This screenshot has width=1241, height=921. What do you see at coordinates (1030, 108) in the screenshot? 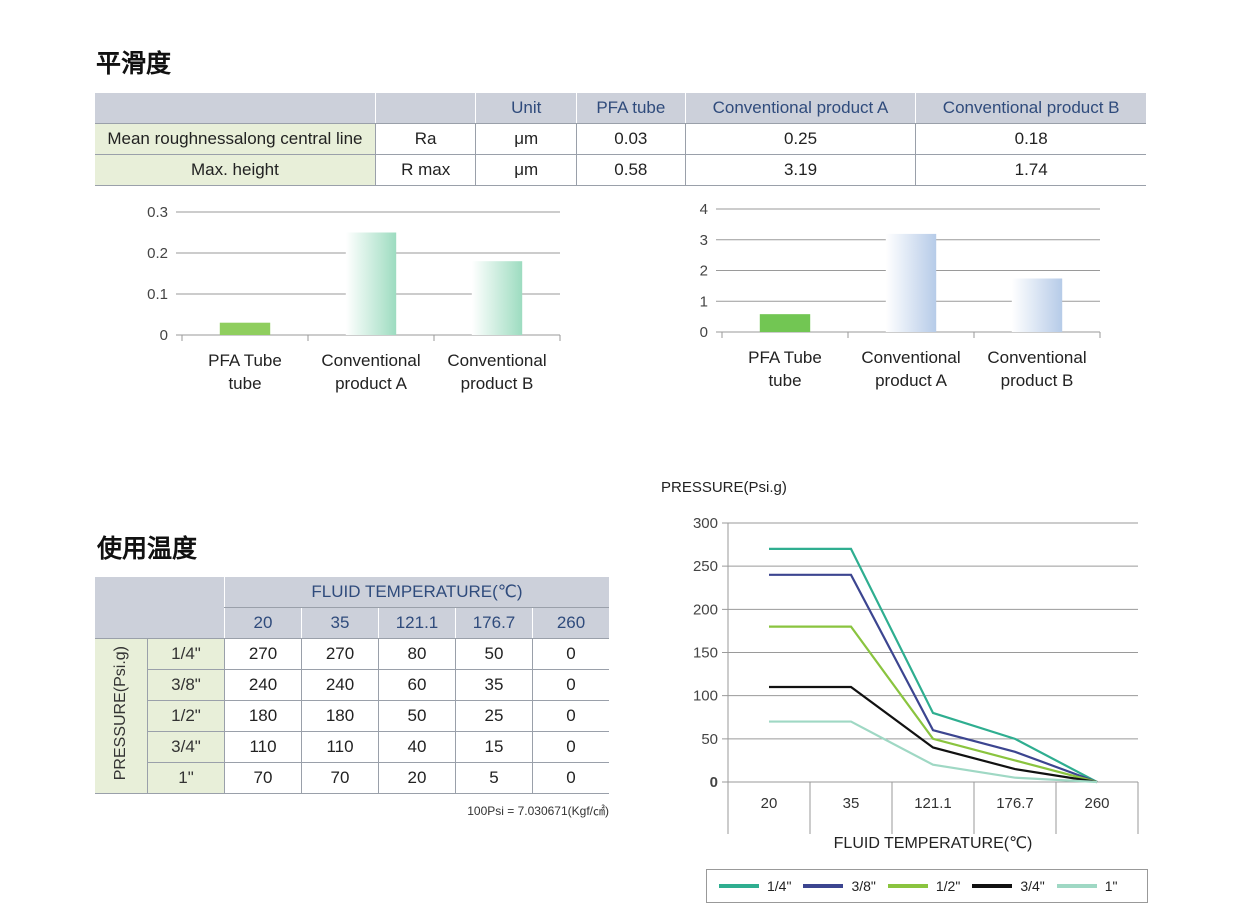
I see `header-cell: Conventional product B` at bounding box center [1030, 108].